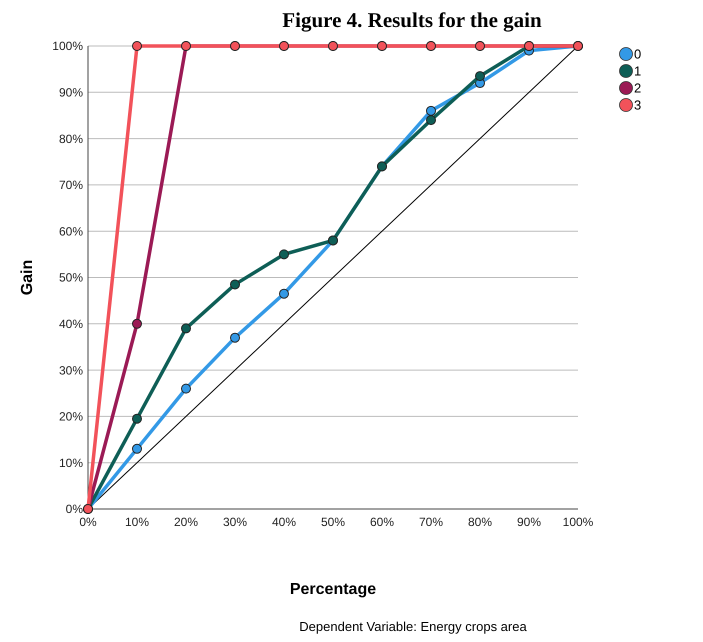  I want to click on x-tick-label: 40%, so click(284, 522).